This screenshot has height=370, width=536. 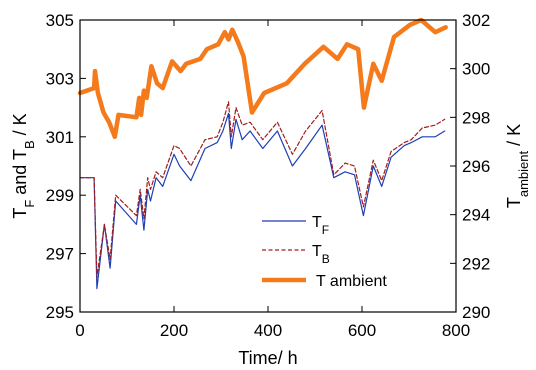 What do you see at coordinates (456, 330) in the screenshot?
I see `x-tick-label: 800` at bounding box center [456, 330].